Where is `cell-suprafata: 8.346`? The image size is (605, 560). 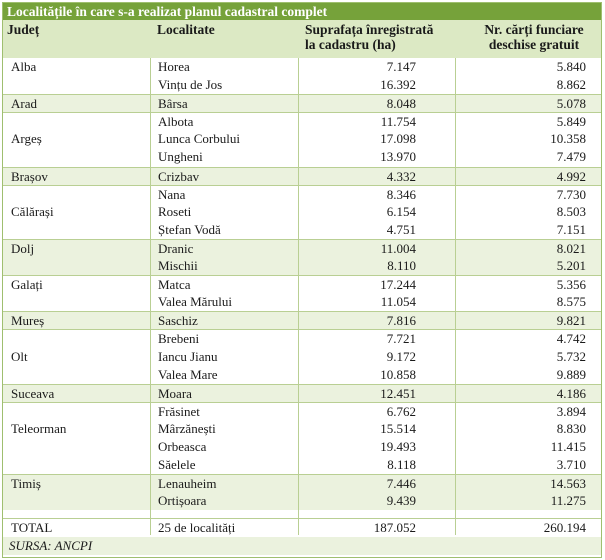 cell-suprafata: 8.346 is located at coordinates (401, 194).